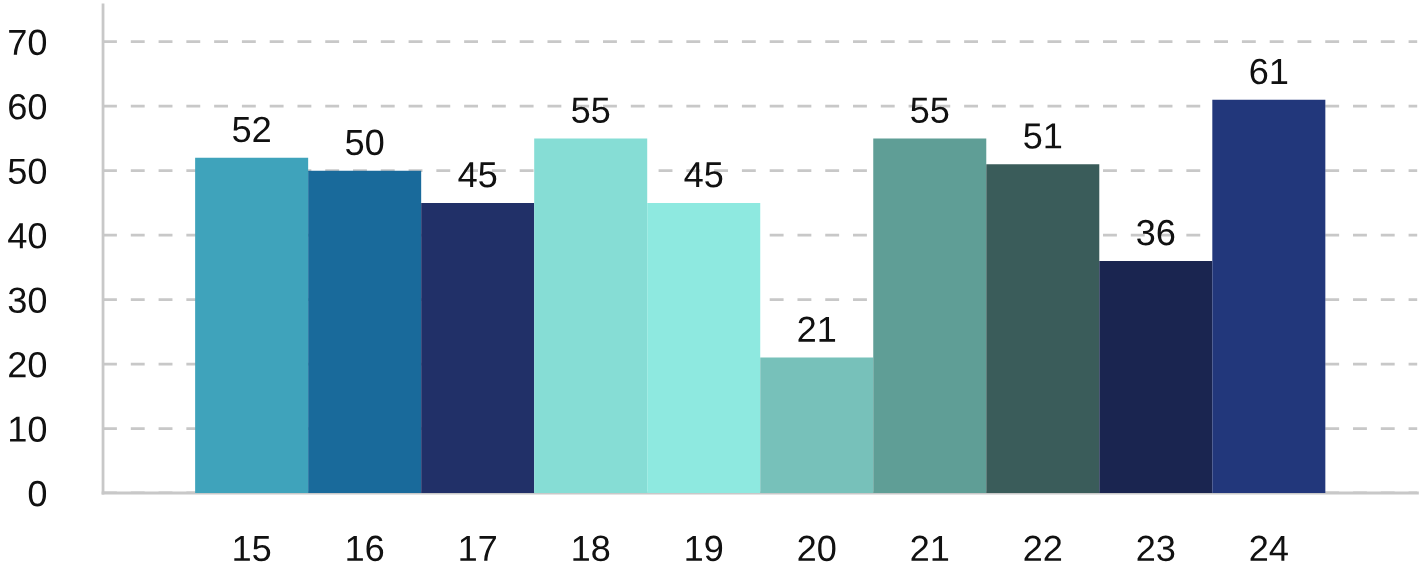 This screenshot has height=577, width=1421. I want to click on y-tick-label: 0, so click(37, 493).